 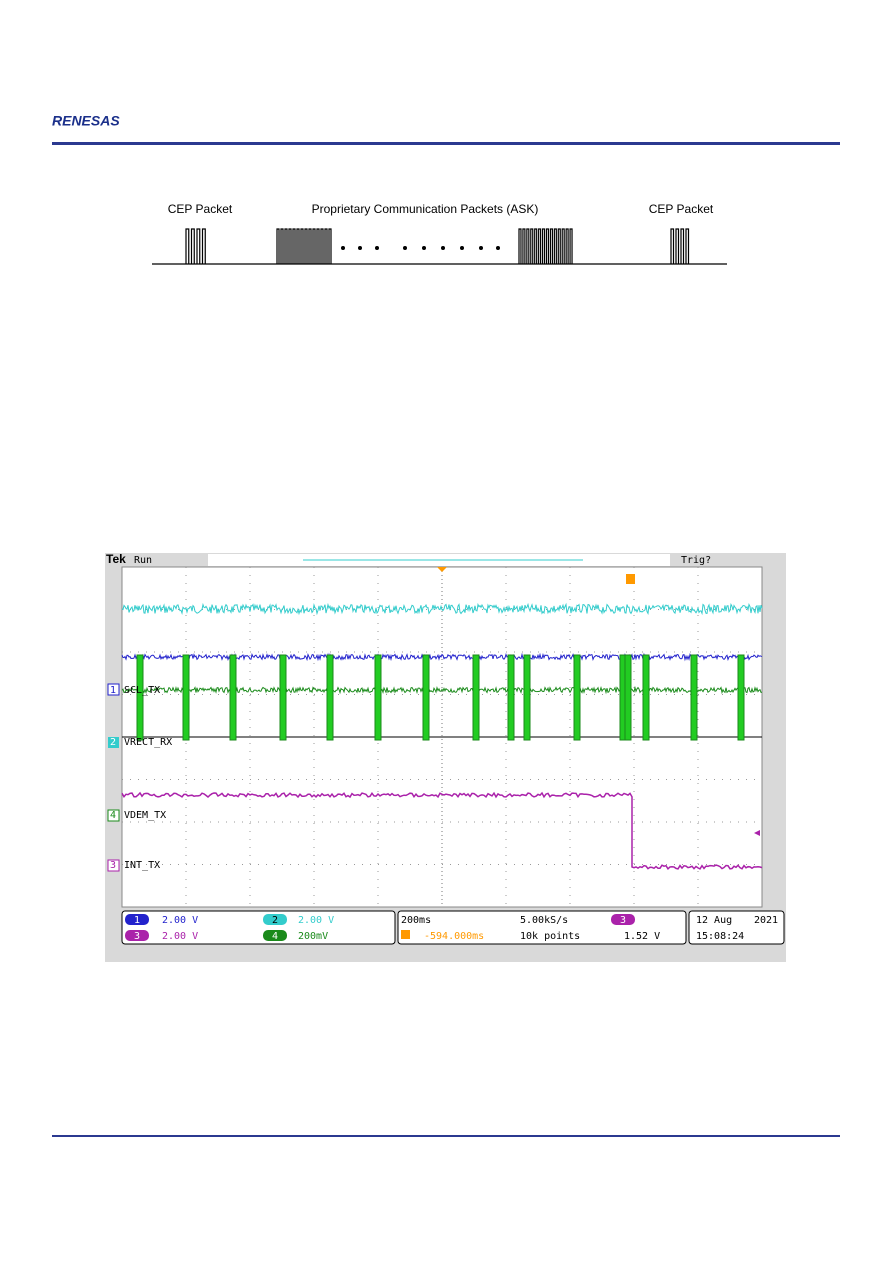 What do you see at coordinates (148, 742) in the screenshot?
I see `channel-label: VRECT_RX` at bounding box center [148, 742].